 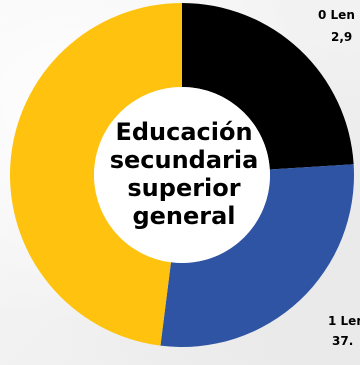 I want to click on center-line-4: general, so click(x=184, y=216).